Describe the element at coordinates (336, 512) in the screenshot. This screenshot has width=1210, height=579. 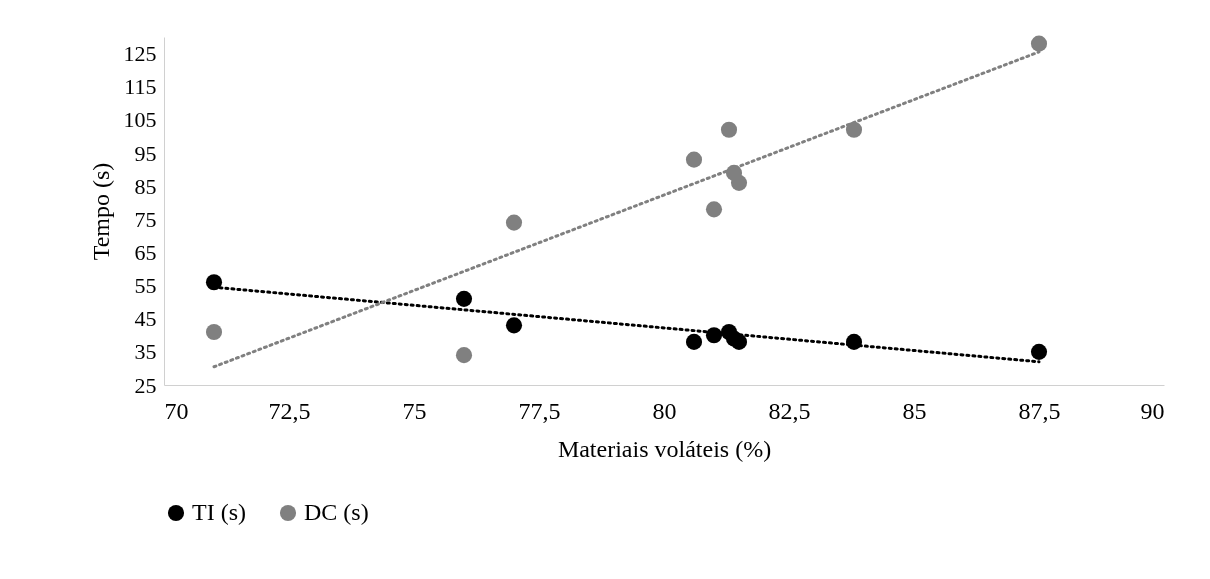
I see `legend-label: DC (s)` at that location.